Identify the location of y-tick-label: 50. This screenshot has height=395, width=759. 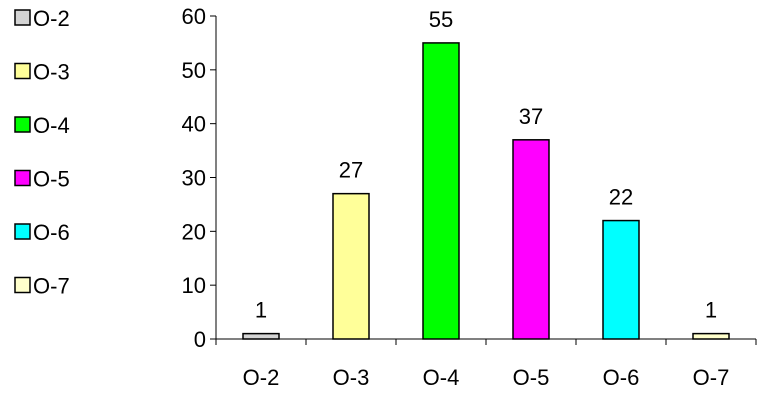
(194, 70).